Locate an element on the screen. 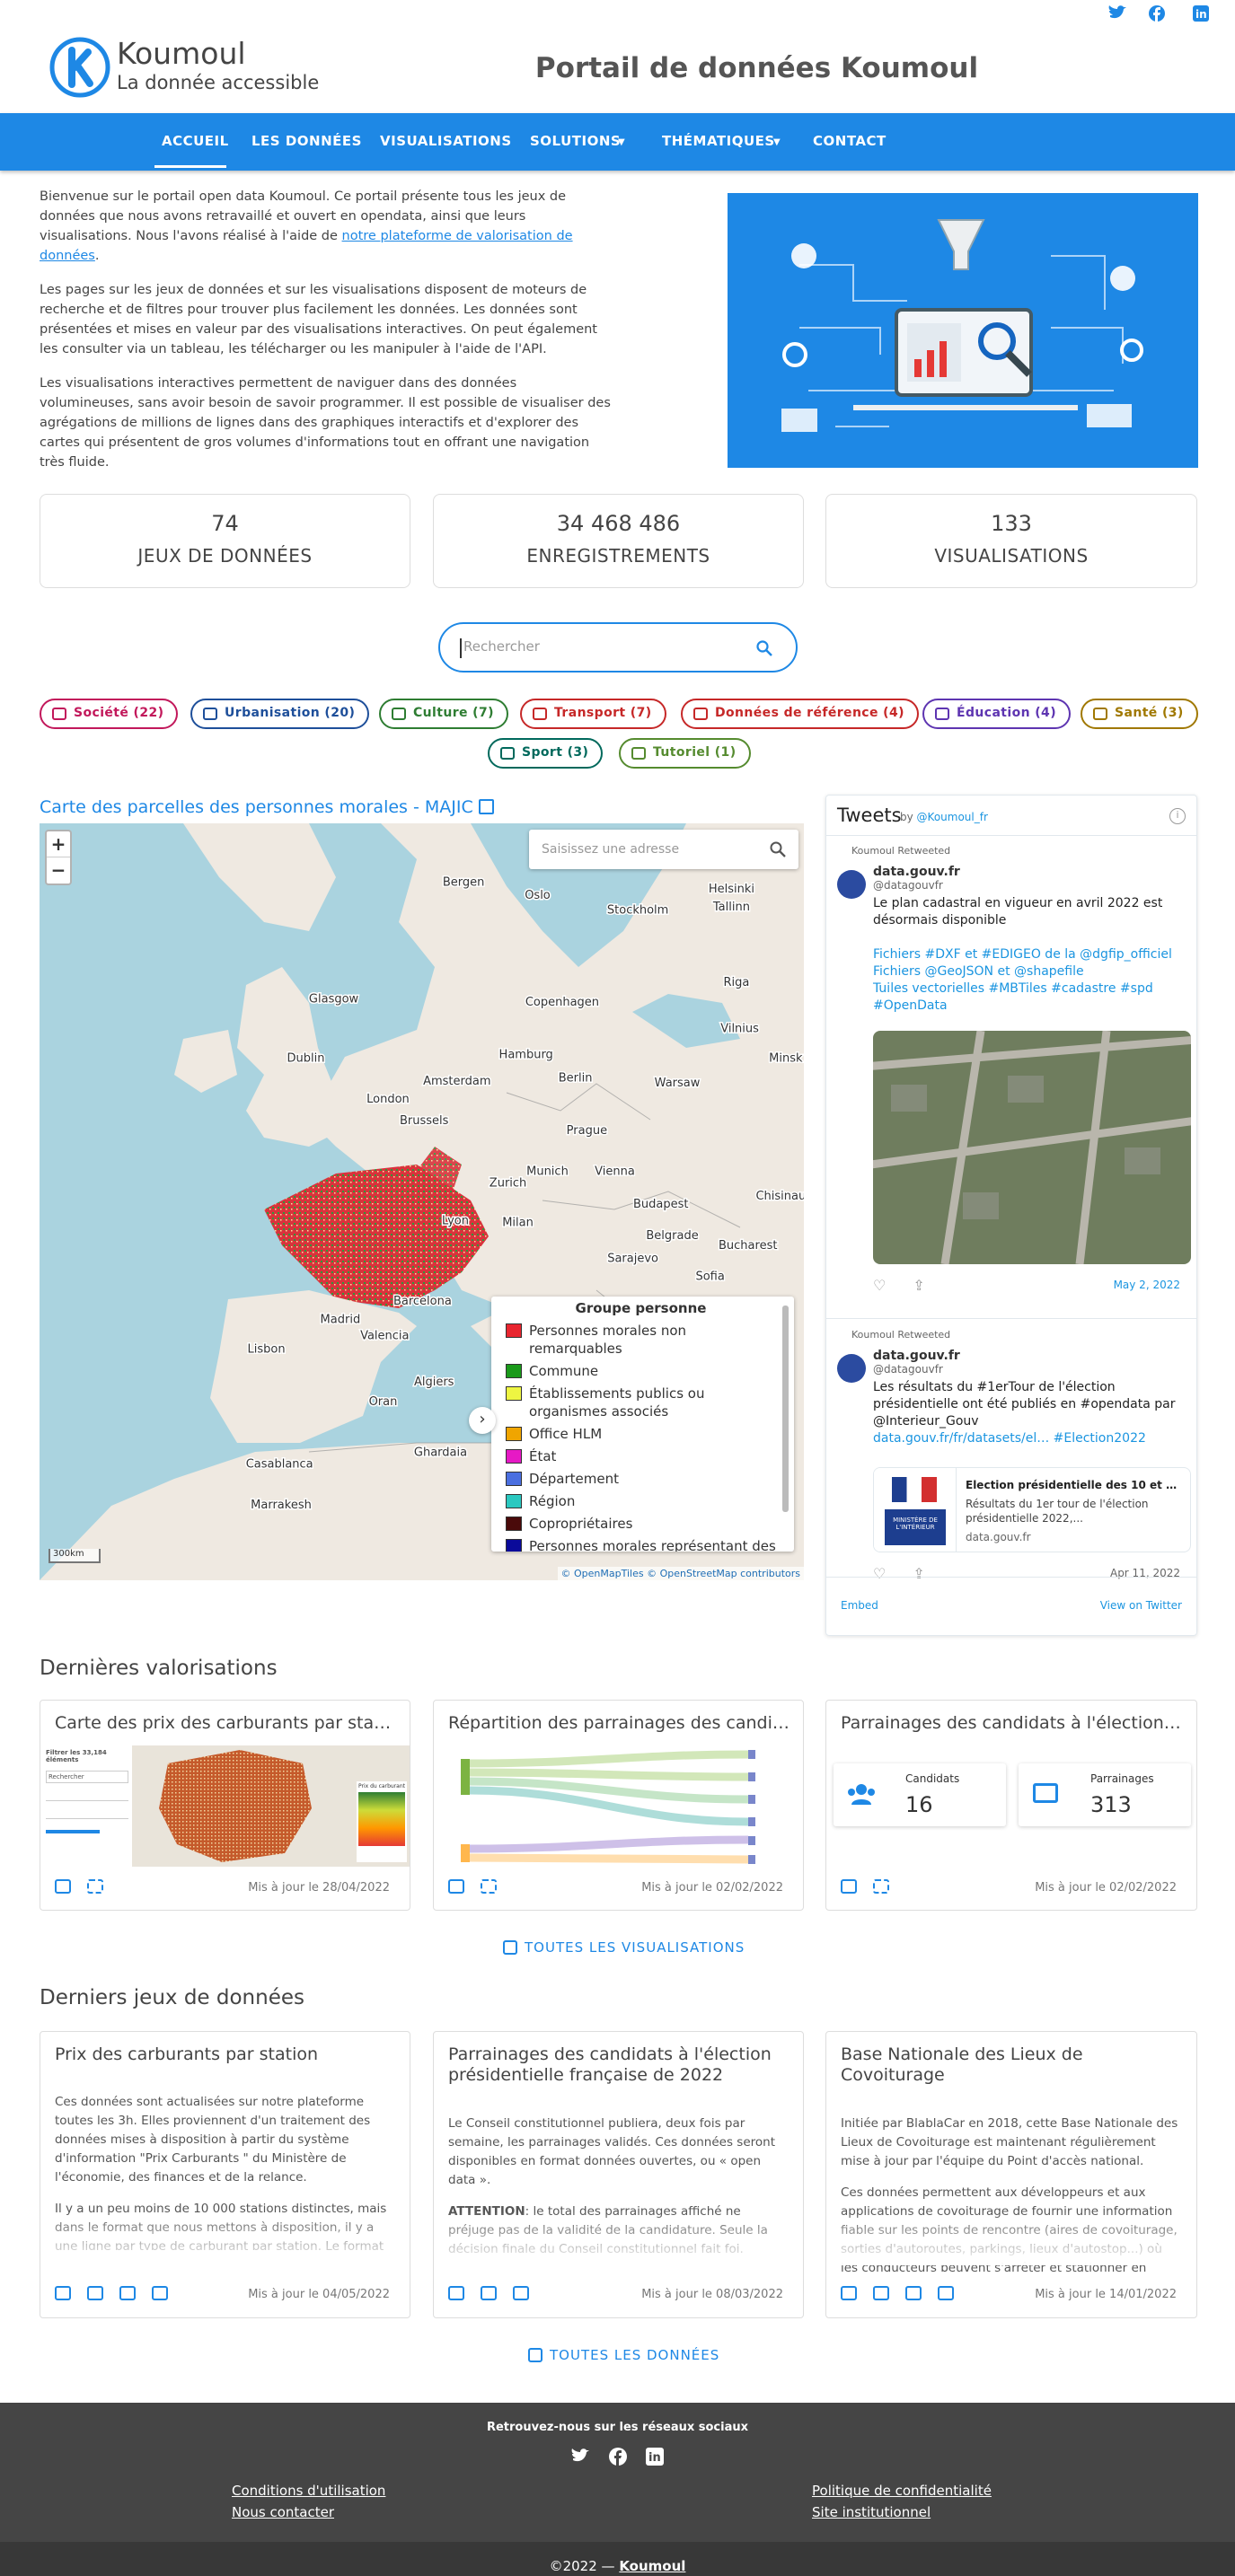 The height and width of the screenshot is (2576, 1235). tw-photo is located at coordinates (1029, 1147).